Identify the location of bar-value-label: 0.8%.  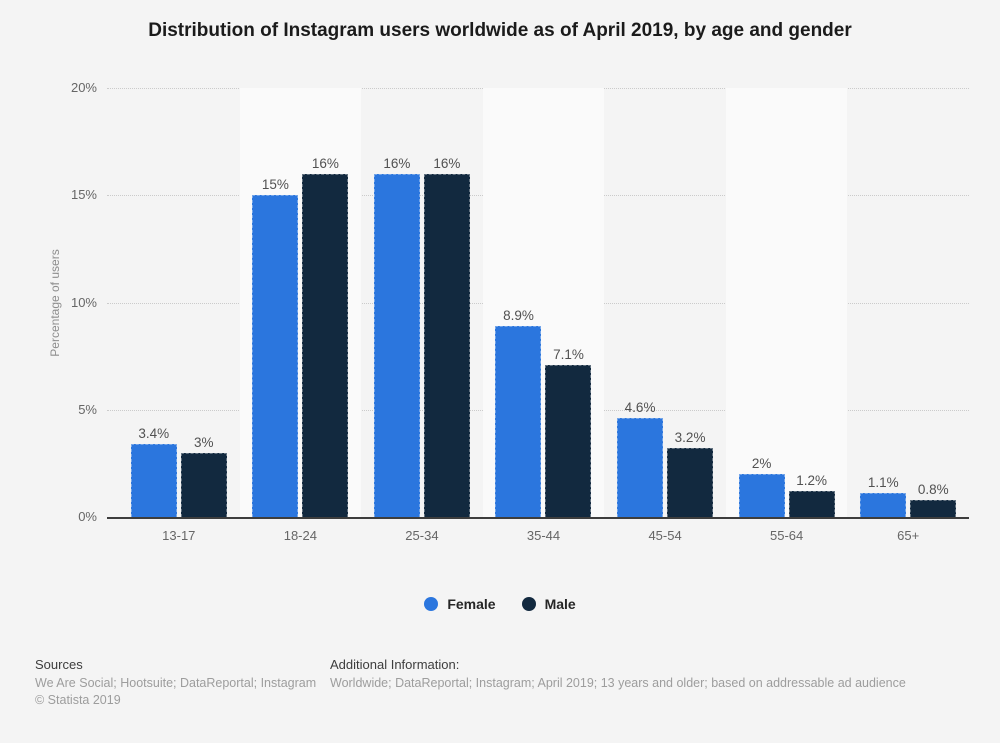
(933, 489).